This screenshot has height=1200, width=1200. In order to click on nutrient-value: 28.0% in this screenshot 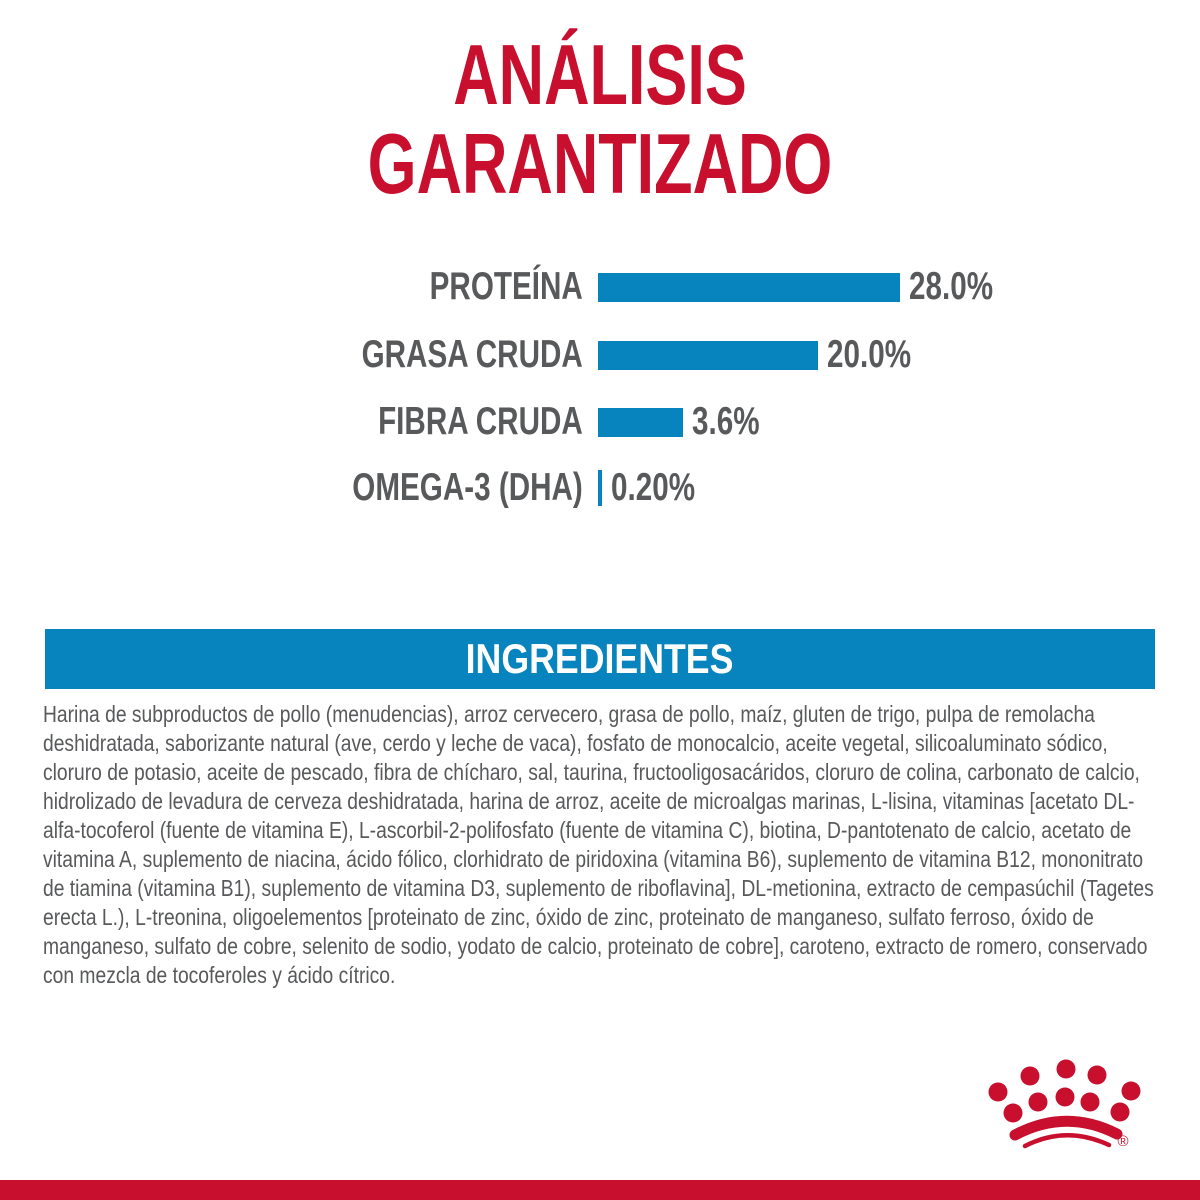, I will do `click(951, 286)`.